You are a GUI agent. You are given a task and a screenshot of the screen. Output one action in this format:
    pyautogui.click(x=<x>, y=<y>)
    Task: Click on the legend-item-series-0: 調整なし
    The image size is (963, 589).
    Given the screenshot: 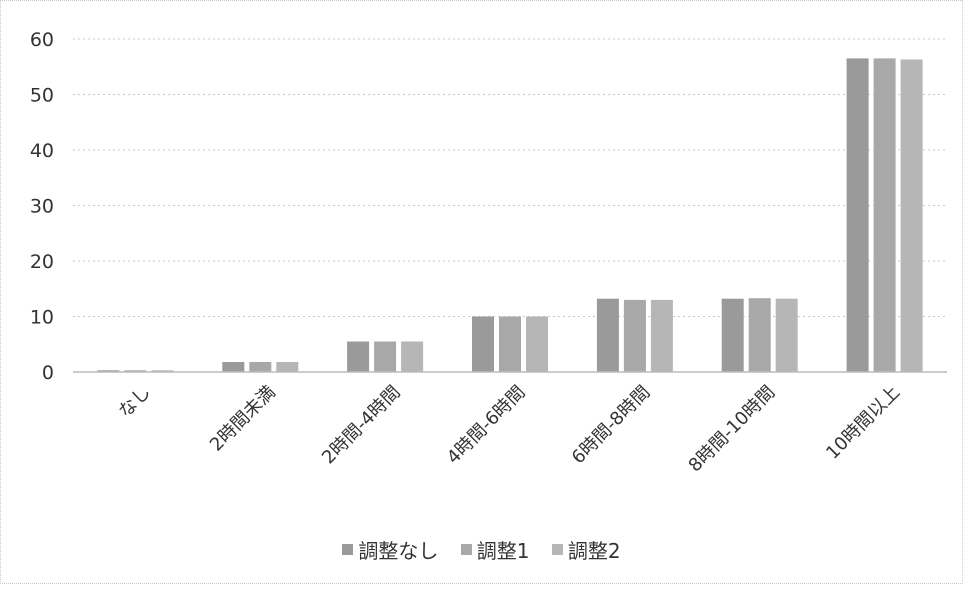 What is the action you would take?
    pyautogui.click(x=390, y=549)
    